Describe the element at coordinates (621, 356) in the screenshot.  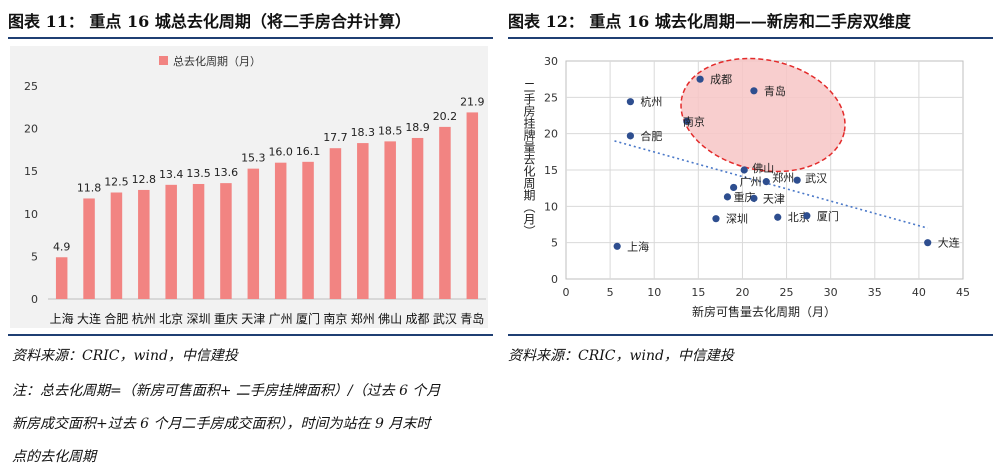
I see `right-source-text: 资料来源：CRIC，wind，中信建投` at that location.